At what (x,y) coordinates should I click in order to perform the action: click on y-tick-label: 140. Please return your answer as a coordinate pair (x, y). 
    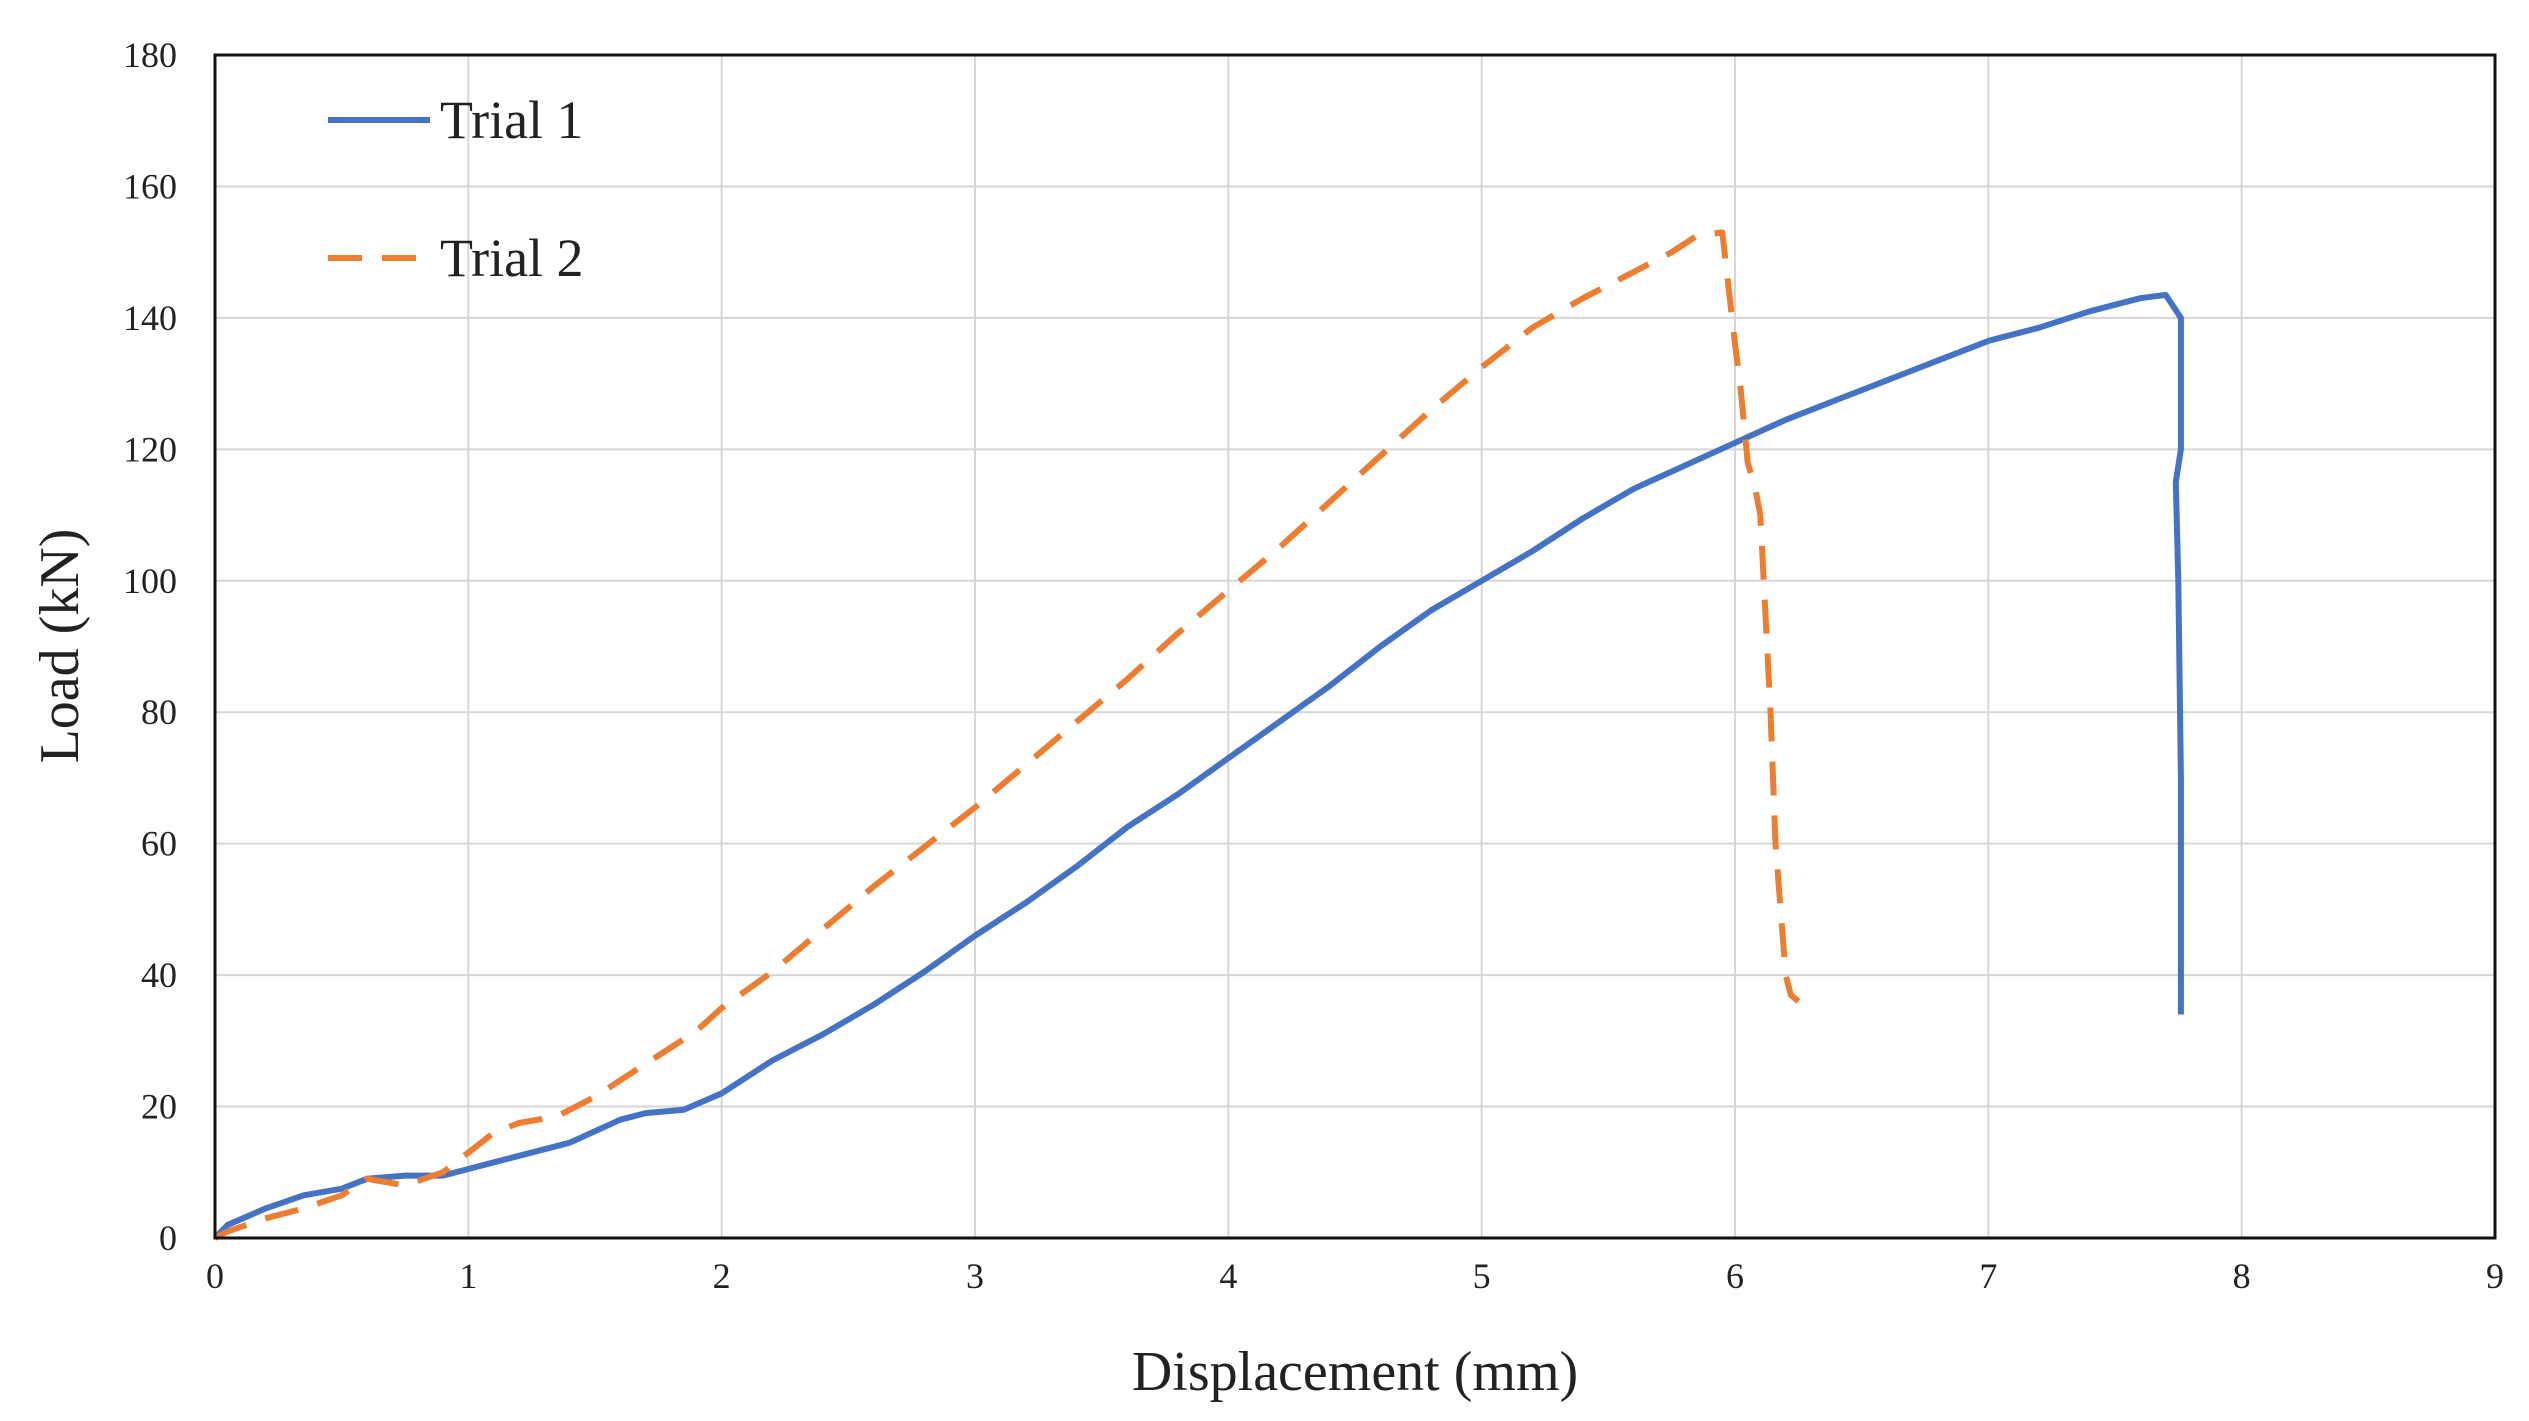
    Looking at the image, I should click on (150, 318).